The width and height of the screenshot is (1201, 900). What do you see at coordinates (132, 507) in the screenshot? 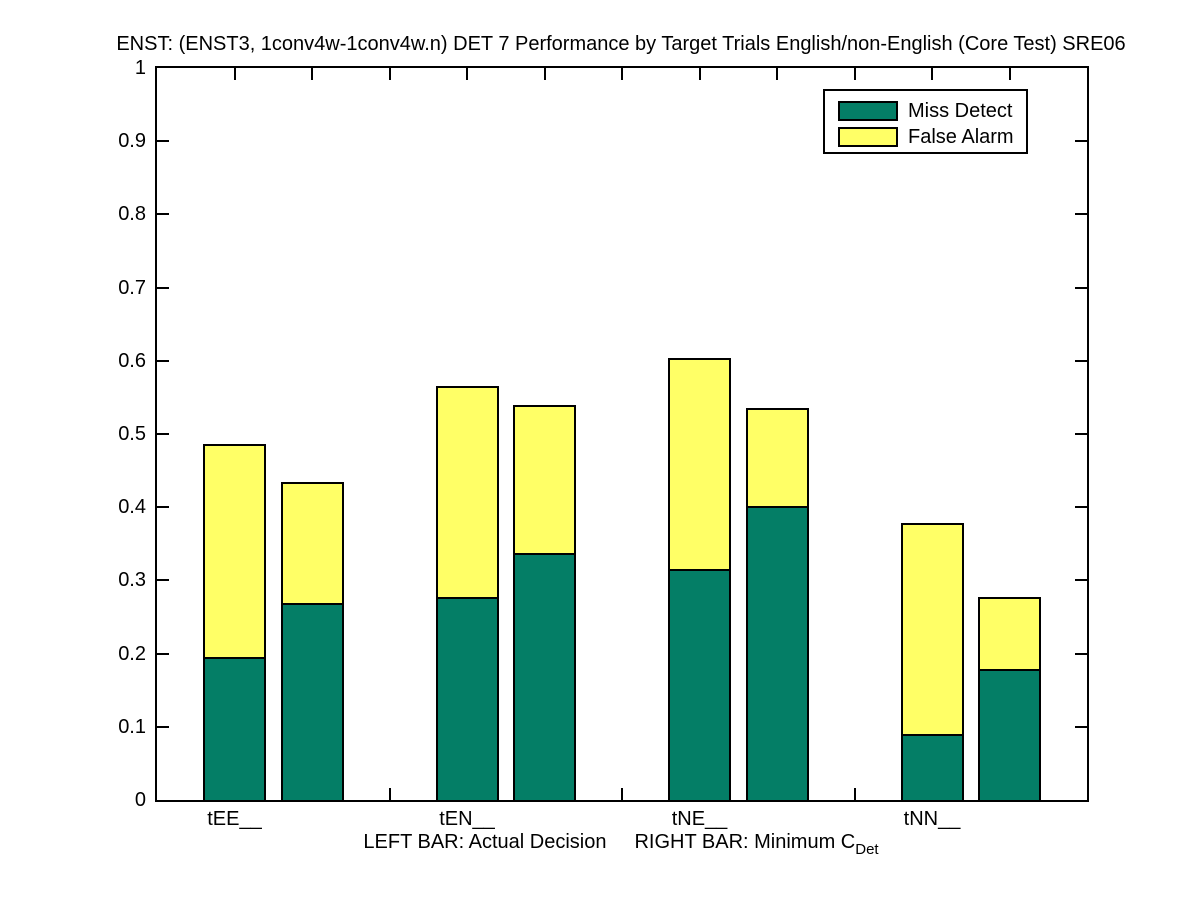
I see `y-tick-label: 0.4` at bounding box center [132, 507].